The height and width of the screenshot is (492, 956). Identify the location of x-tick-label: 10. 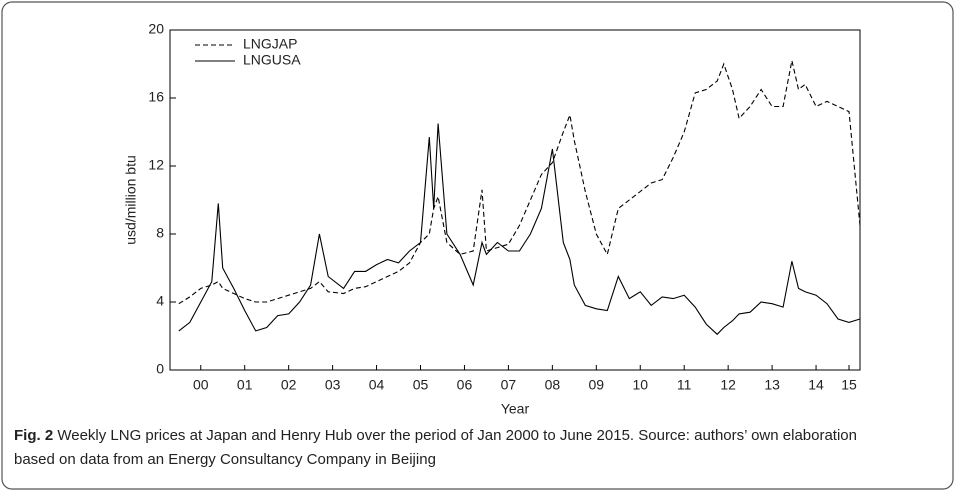
(640, 385).